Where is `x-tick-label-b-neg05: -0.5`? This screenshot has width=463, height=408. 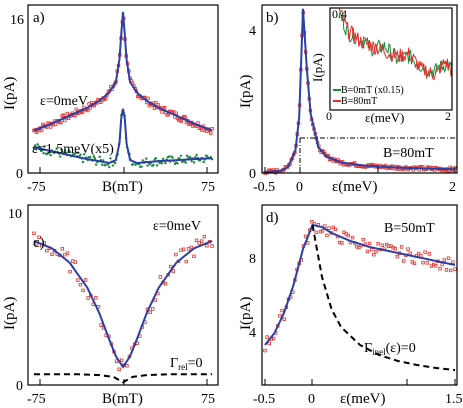
x-tick-label-b-neg05: -0.5 is located at coordinates (264, 187).